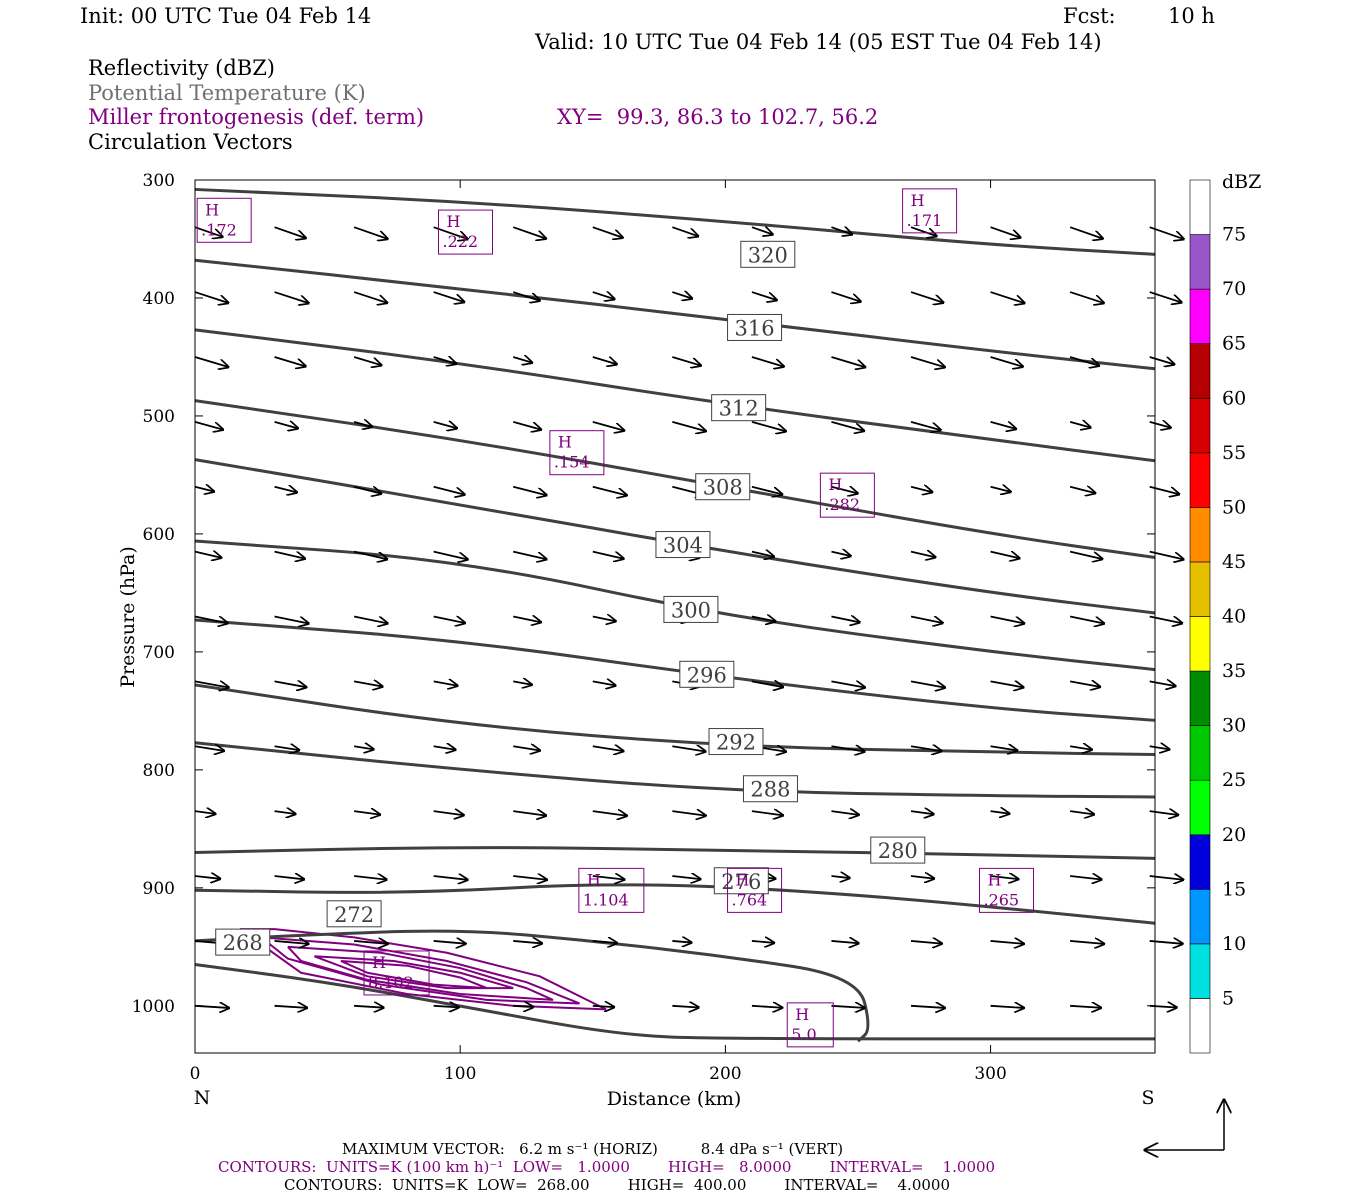  I want to click on colorbar-label: 45, so click(1234, 562).